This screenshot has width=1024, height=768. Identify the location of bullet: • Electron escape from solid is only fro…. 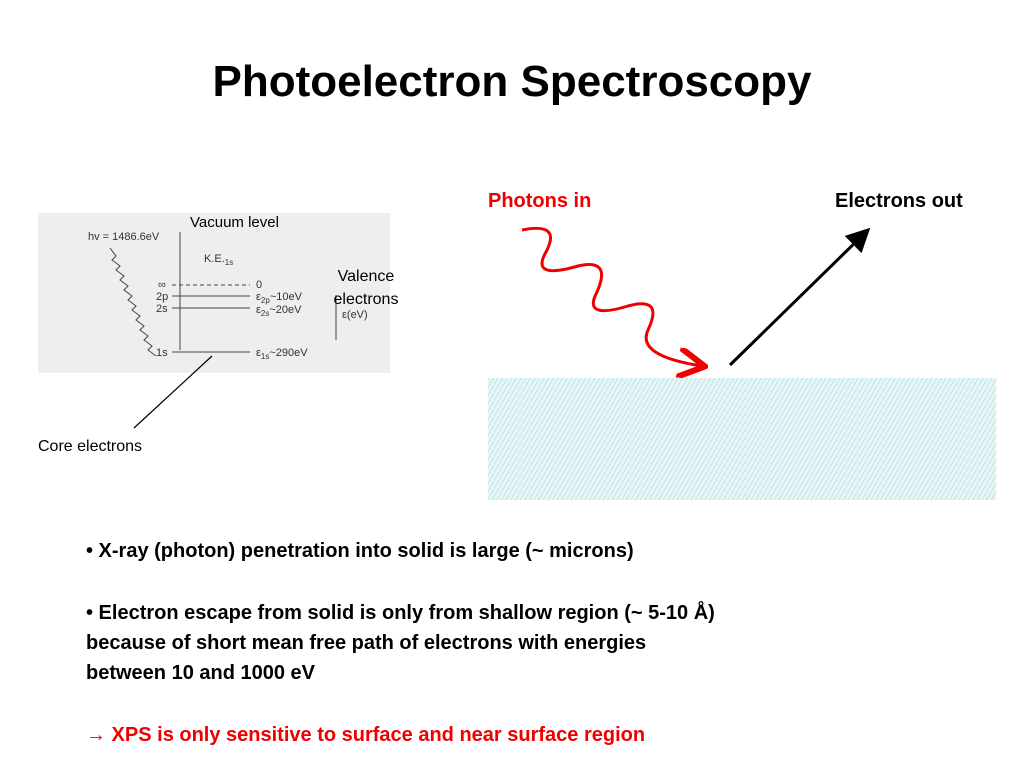
(400, 612).